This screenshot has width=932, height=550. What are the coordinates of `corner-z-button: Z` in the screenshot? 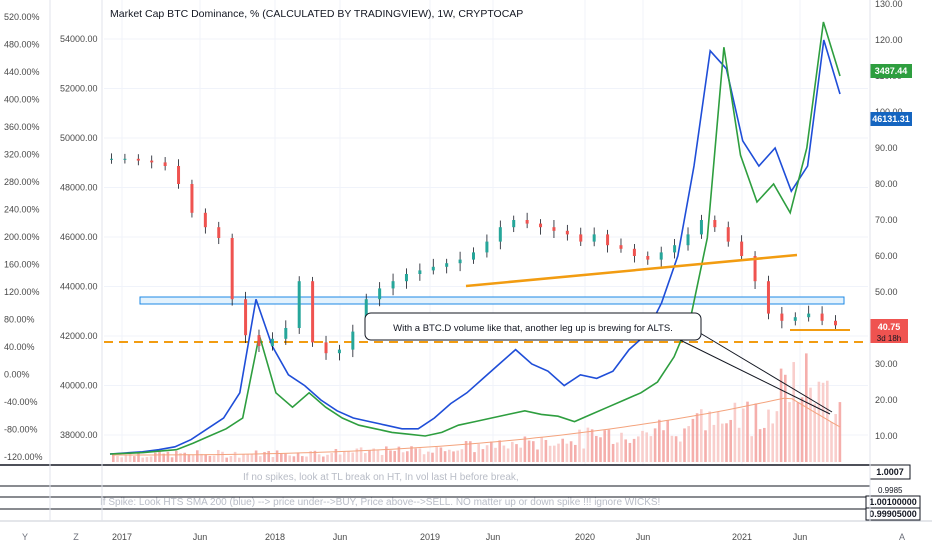 It's located at (76, 537).